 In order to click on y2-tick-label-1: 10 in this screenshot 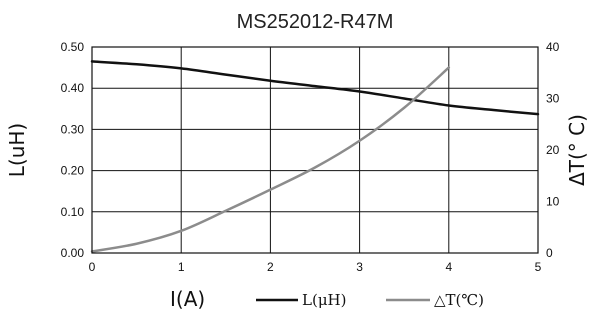, I will do `click(553, 202)`.